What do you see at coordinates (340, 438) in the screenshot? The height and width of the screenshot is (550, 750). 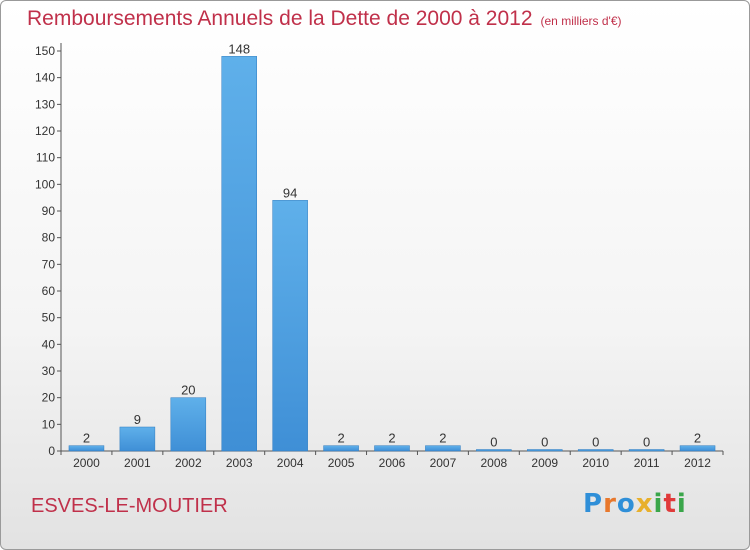 I see `data-label-2005: 2` at bounding box center [340, 438].